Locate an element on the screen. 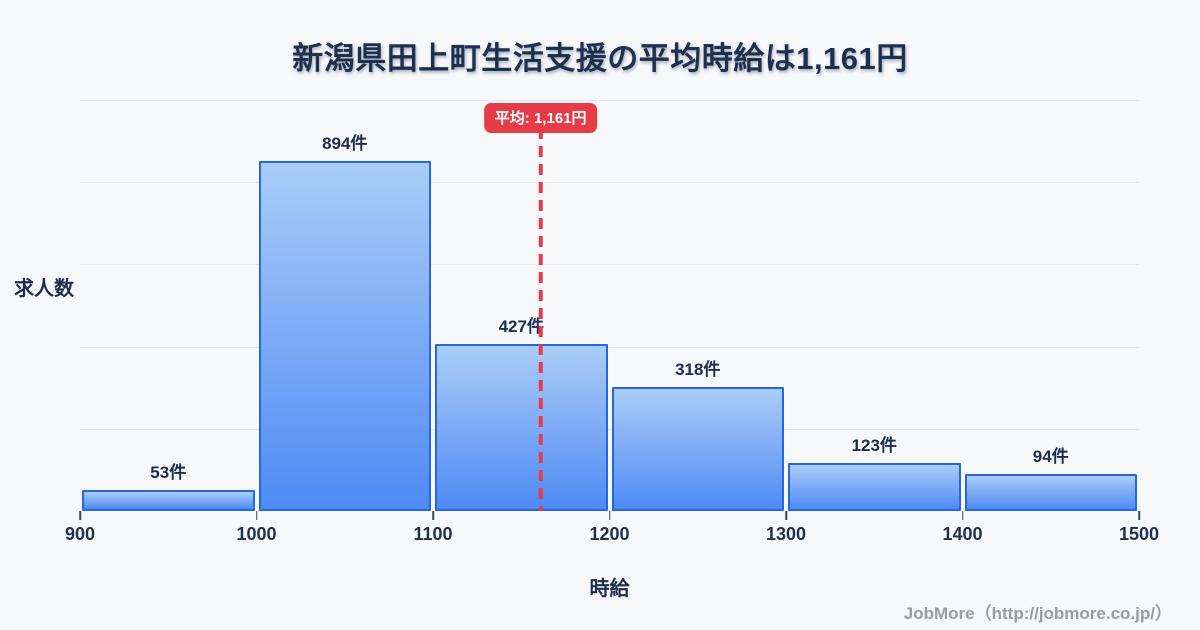  bar-value-label: 894件 is located at coordinates (345, 144).